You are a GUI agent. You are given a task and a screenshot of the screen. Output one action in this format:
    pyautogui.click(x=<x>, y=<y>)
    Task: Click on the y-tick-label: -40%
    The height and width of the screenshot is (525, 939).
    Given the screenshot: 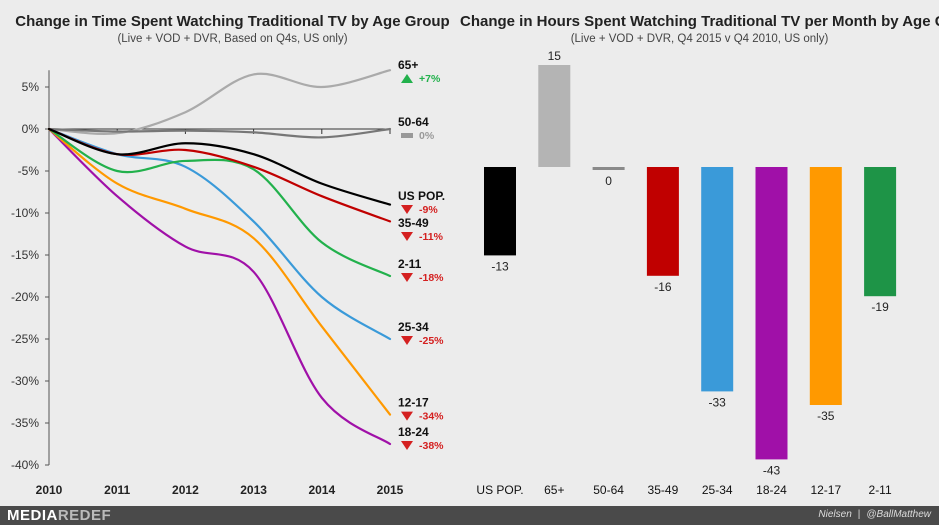 What is the action you would take?
    pyautogui.click(x=25, y=465)
    